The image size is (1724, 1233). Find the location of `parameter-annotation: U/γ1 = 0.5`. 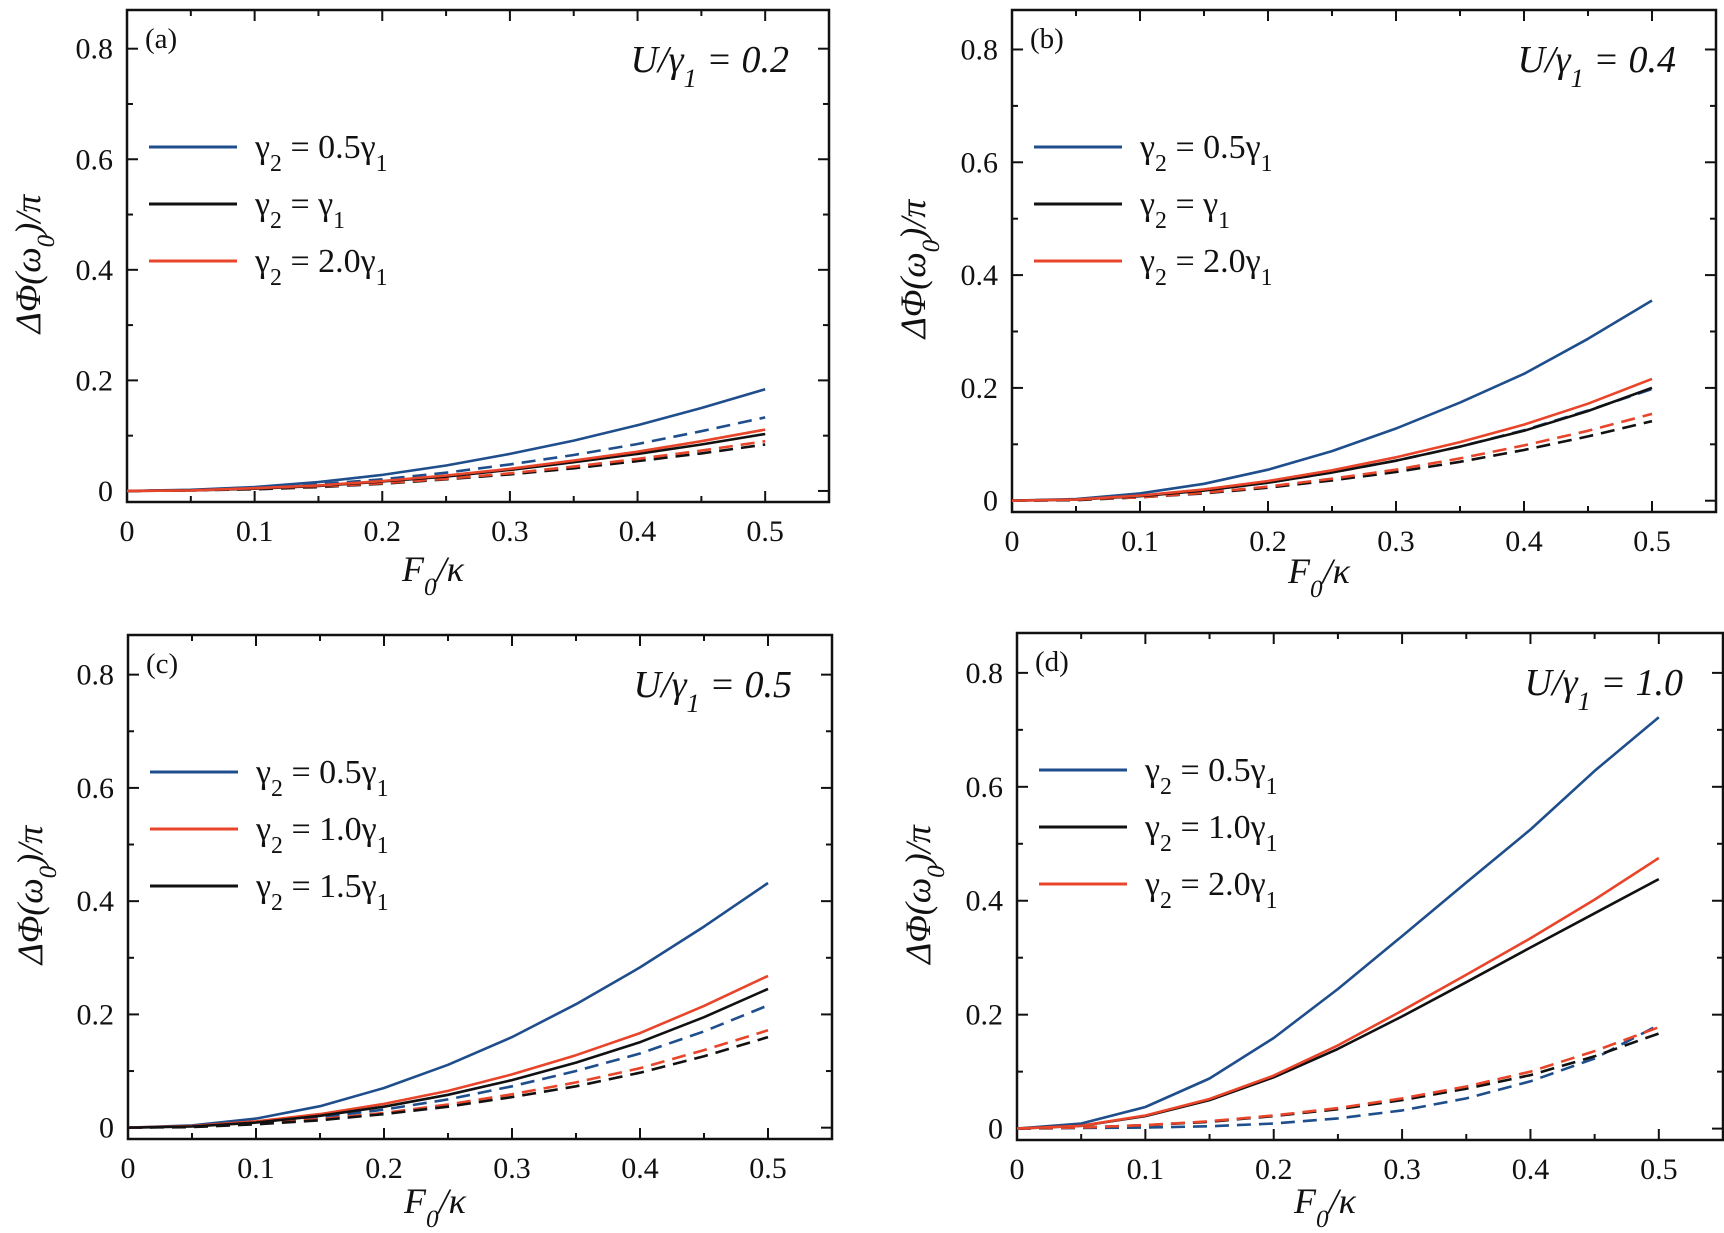

parameter-annotation: U/γ1 = 0.5 is located at coordinates (713, 691).